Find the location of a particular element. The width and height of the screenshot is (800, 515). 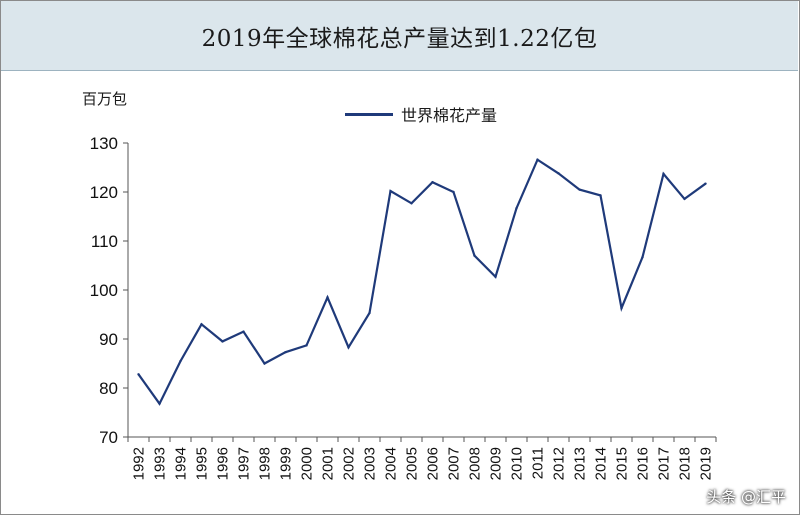

x-tick-label: 1995 is located at coordinates (202, 463).